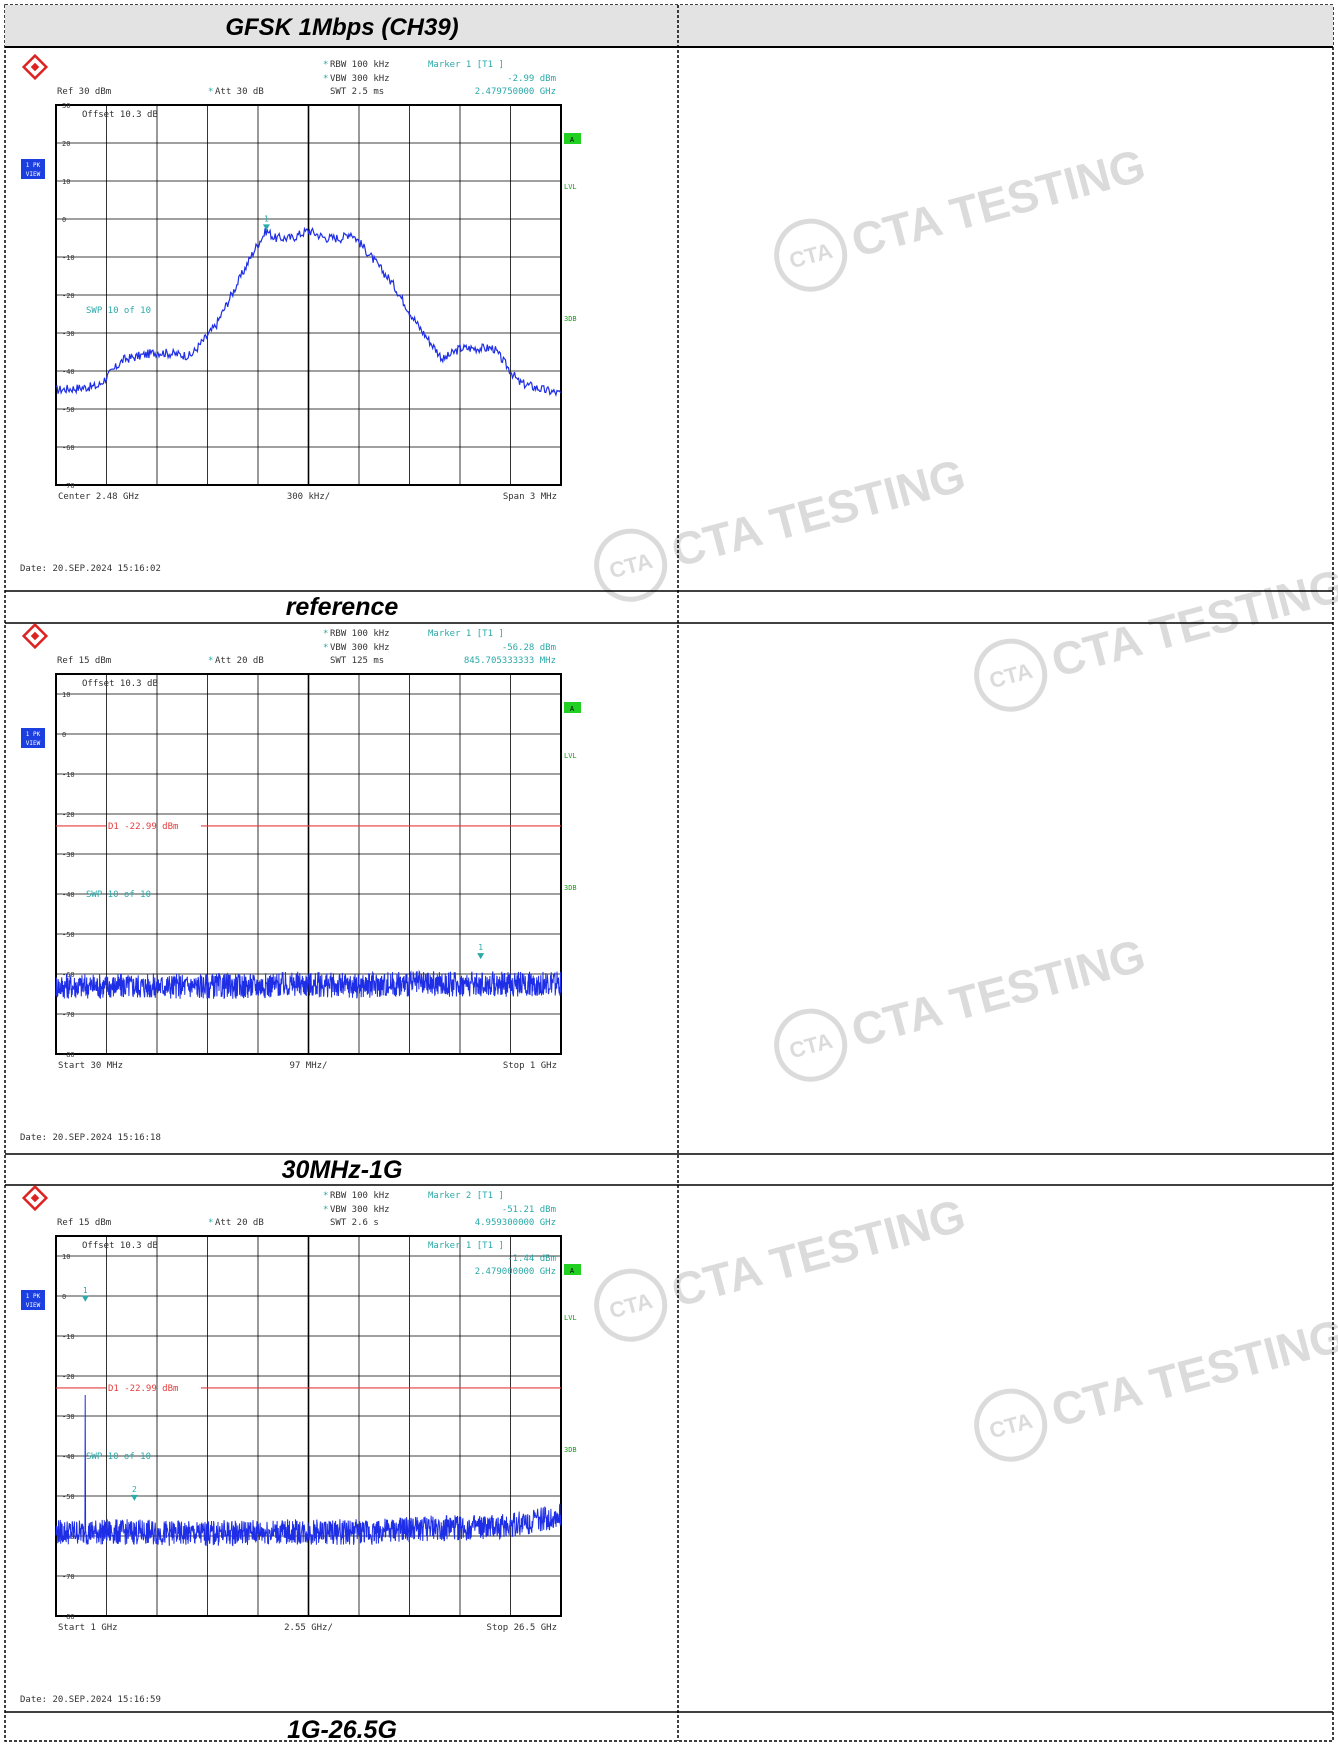 The image size is (1338, 1744). Describe the element at coordinates (90, 569) in the screenshot. I see `measurement-date: Date: 20.SEP.2024 15:16:02` at that location.